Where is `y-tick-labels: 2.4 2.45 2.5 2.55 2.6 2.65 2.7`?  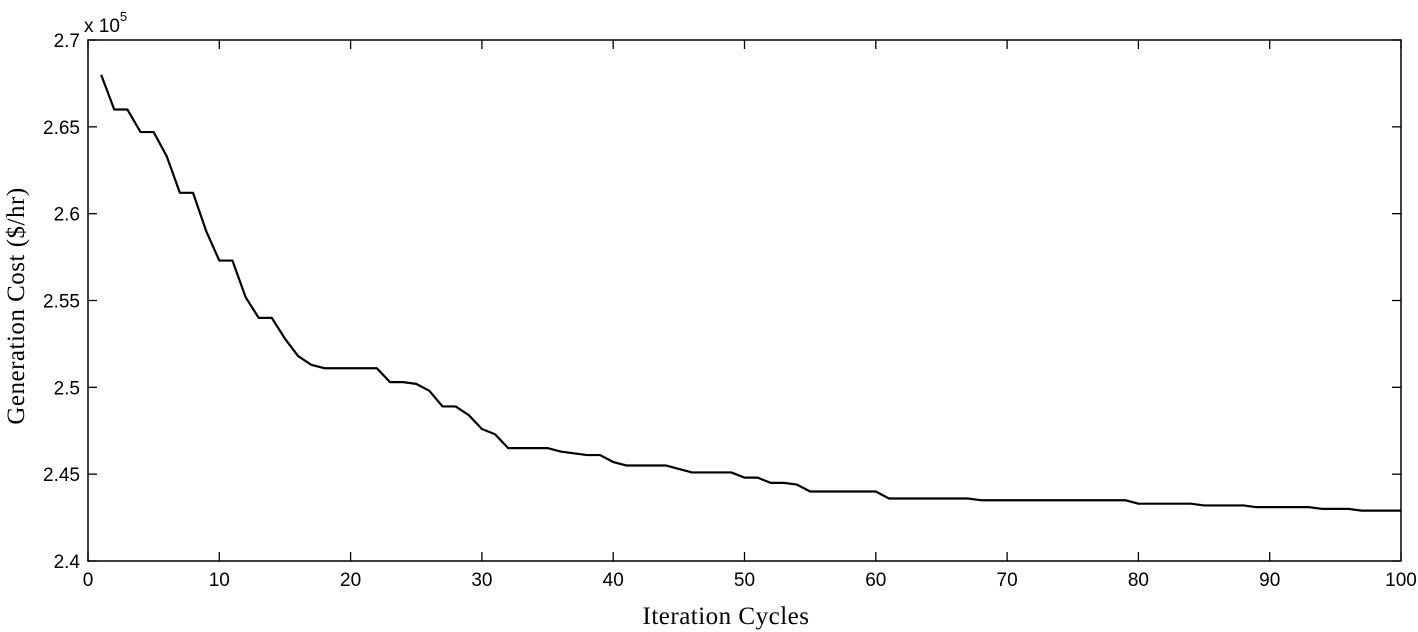
y-tick-labels: 2.4 2.45 2.5 2.55 2.6 2.65 2.7 is located at coordinates (61, 302).